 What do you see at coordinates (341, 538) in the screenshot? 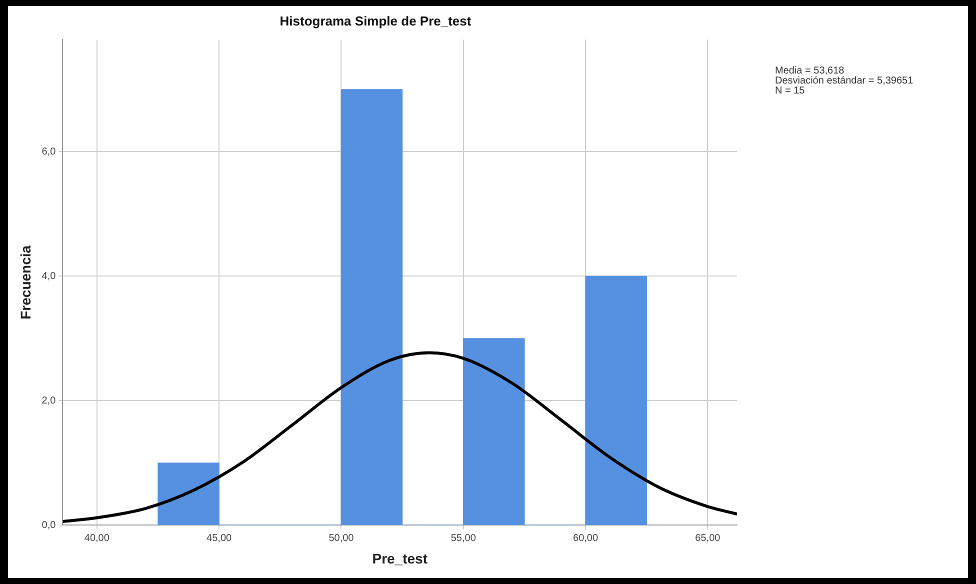
I see `x-tick-label: 50,00` at bounding box center [341, 538].